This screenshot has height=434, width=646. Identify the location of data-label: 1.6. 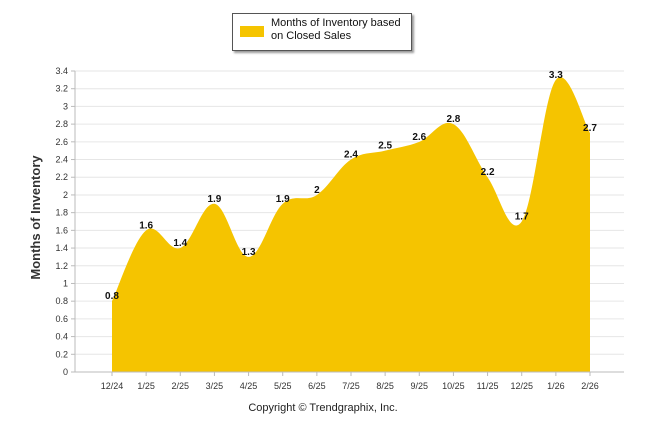
(146, 225).